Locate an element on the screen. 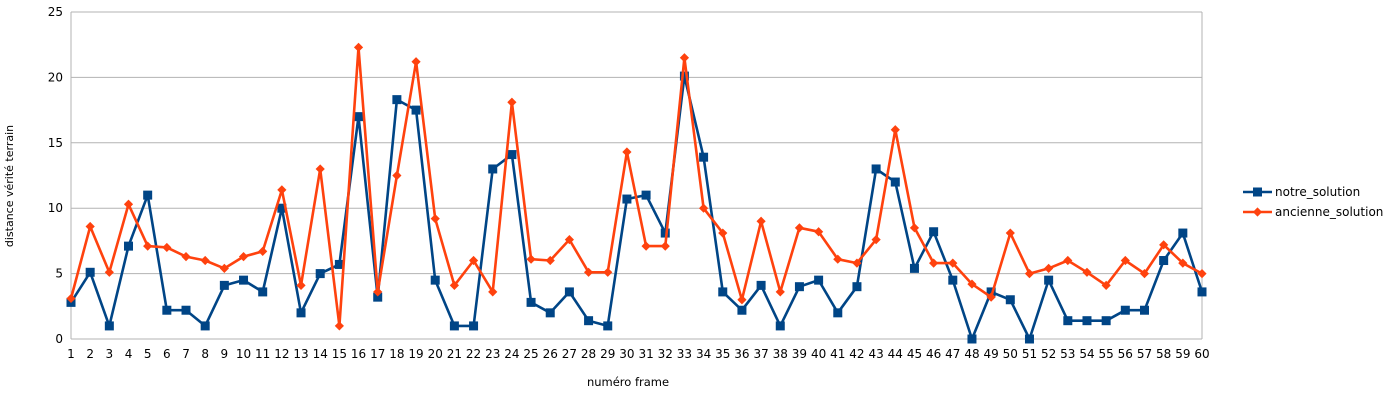 The height and width of the screenshot is (400, 1389). x-tick-label: 40 is located at coordinates (818, 354).